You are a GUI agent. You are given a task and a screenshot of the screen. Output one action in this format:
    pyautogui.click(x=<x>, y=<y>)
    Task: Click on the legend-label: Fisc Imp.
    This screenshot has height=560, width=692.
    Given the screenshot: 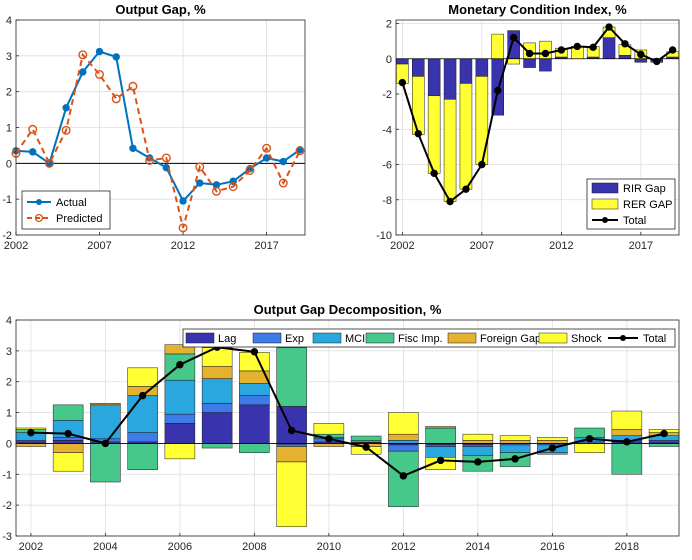 What is the action you would take?
    pyautogui.click(x=420, y=339)
    